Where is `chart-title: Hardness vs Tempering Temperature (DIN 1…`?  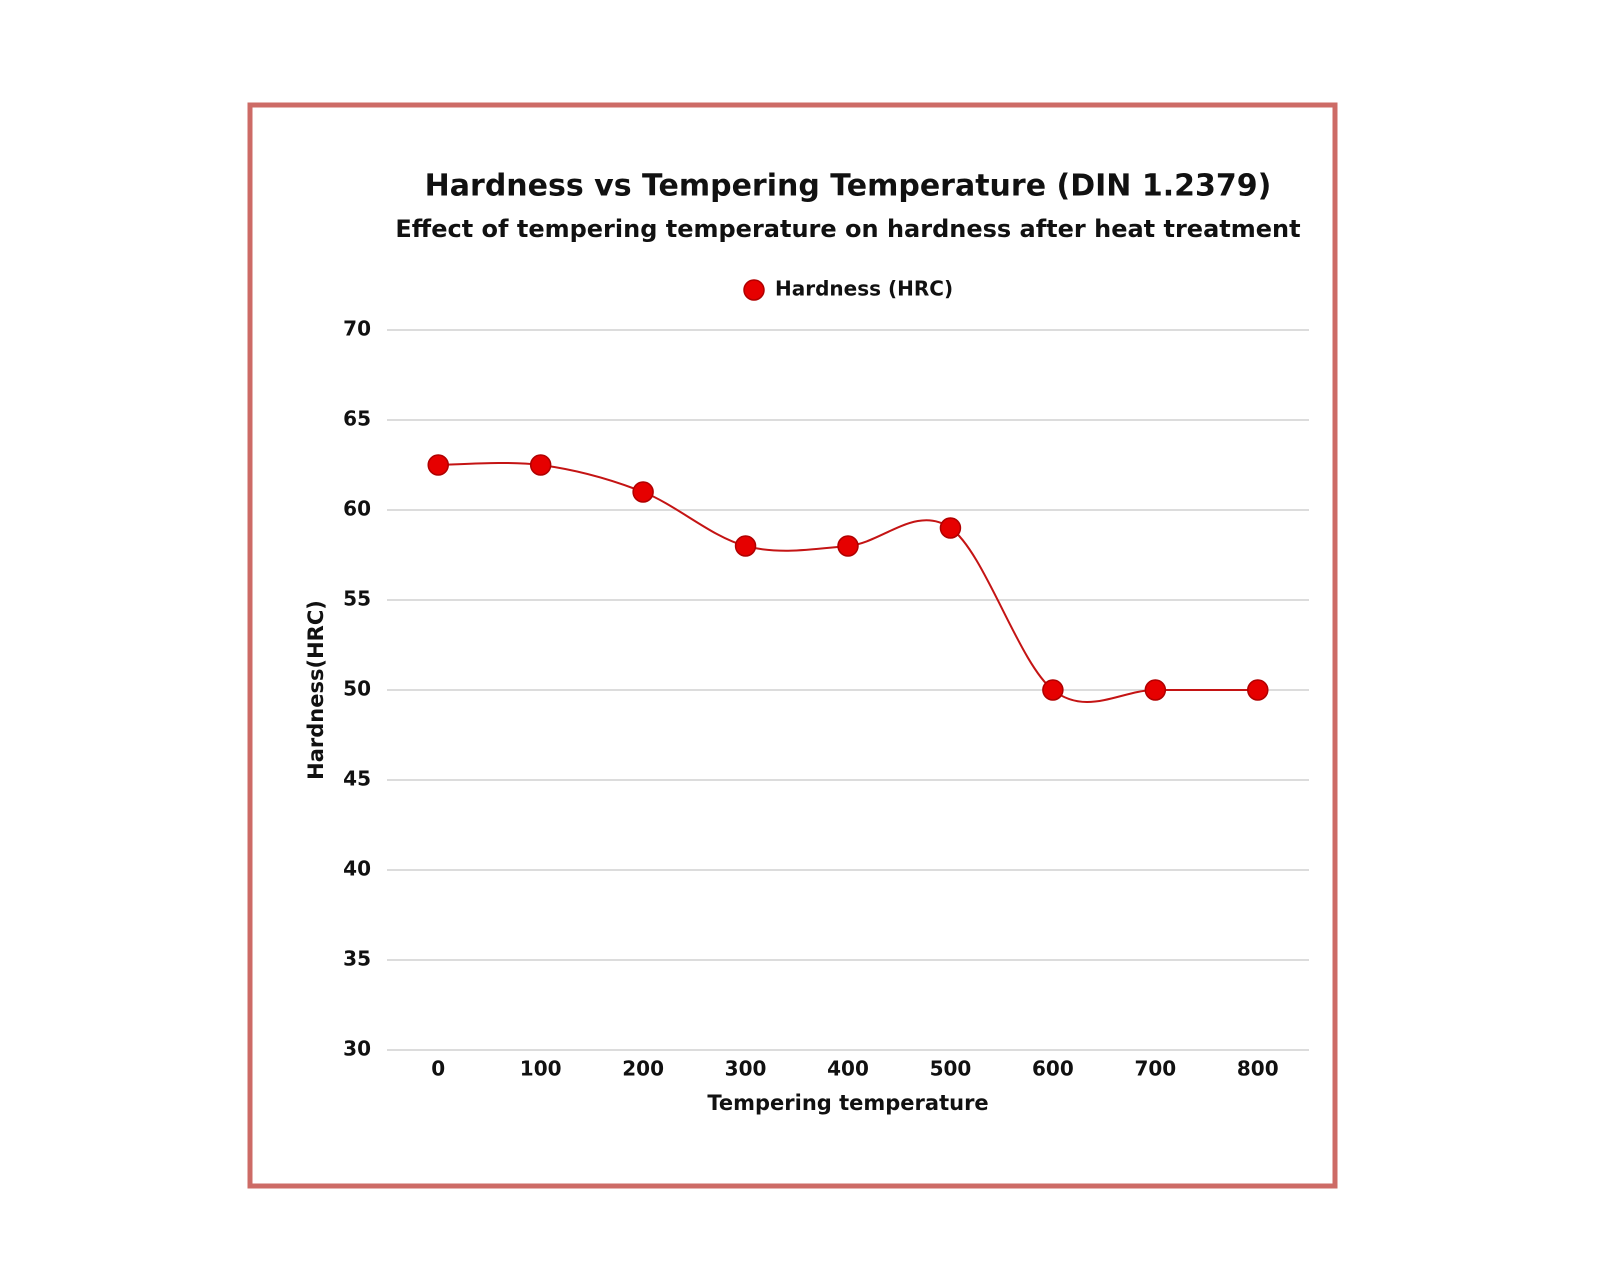
chart-title: Hardness vs Tempering Temperature (DIN 1… is located at coordinates (848, 186).